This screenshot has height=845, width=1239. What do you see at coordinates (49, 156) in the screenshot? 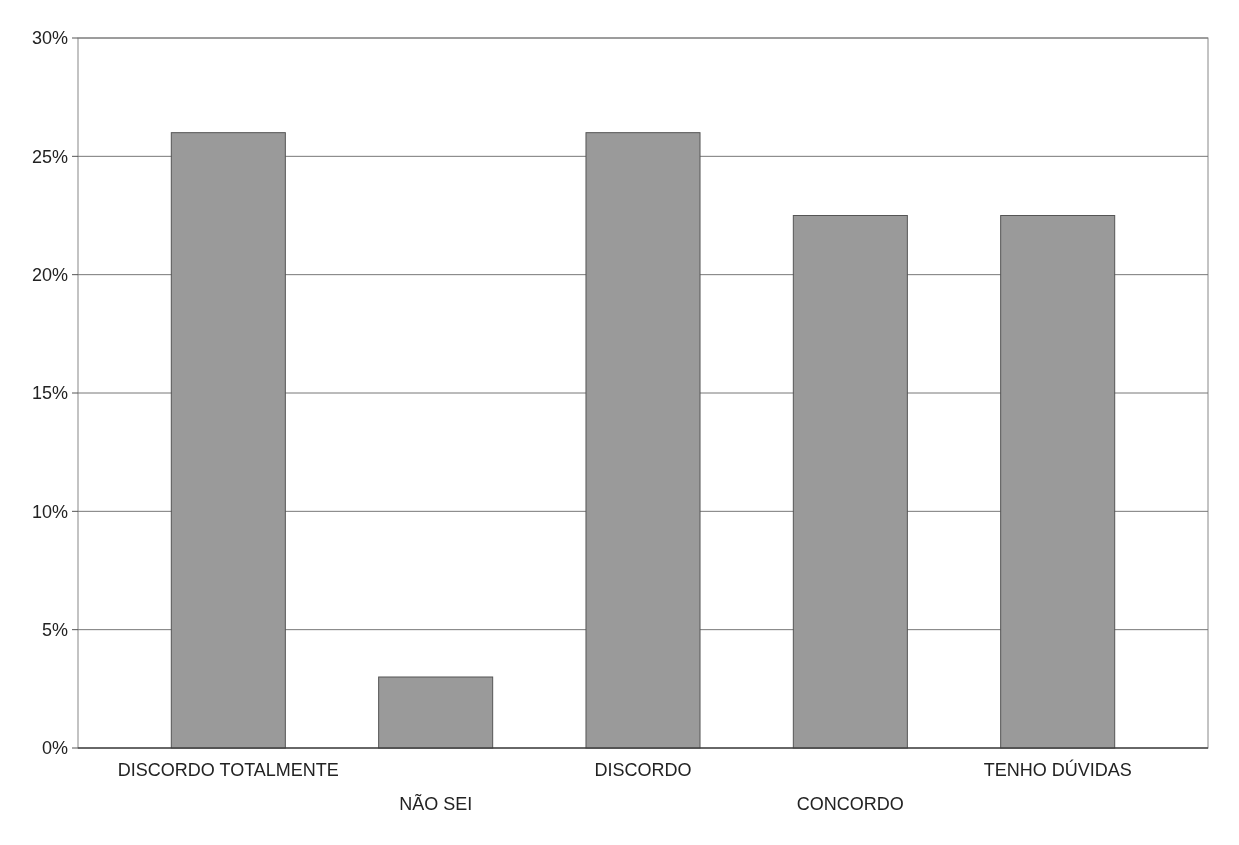
I see `y-tick-label: 25%` at bounding box center [49, 156].